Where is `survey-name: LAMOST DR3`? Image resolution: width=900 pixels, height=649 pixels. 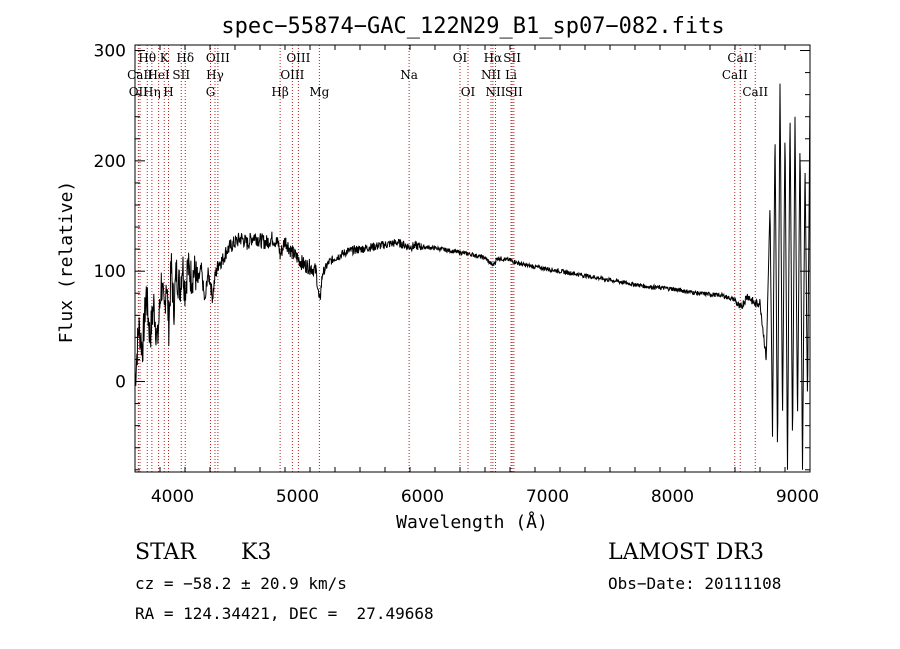
survey-name: LAMOST DR3 is located at coordinates (686, 552).